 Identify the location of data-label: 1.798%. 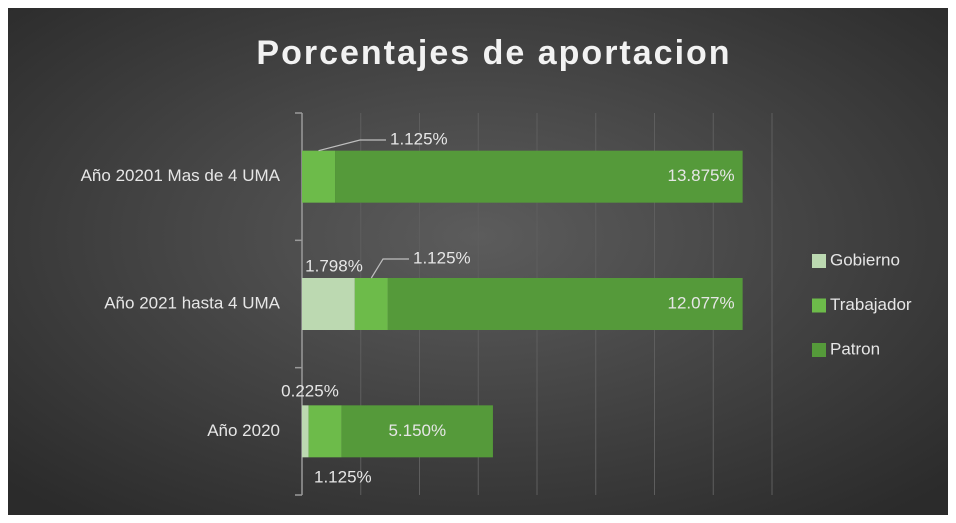
(334, 265).